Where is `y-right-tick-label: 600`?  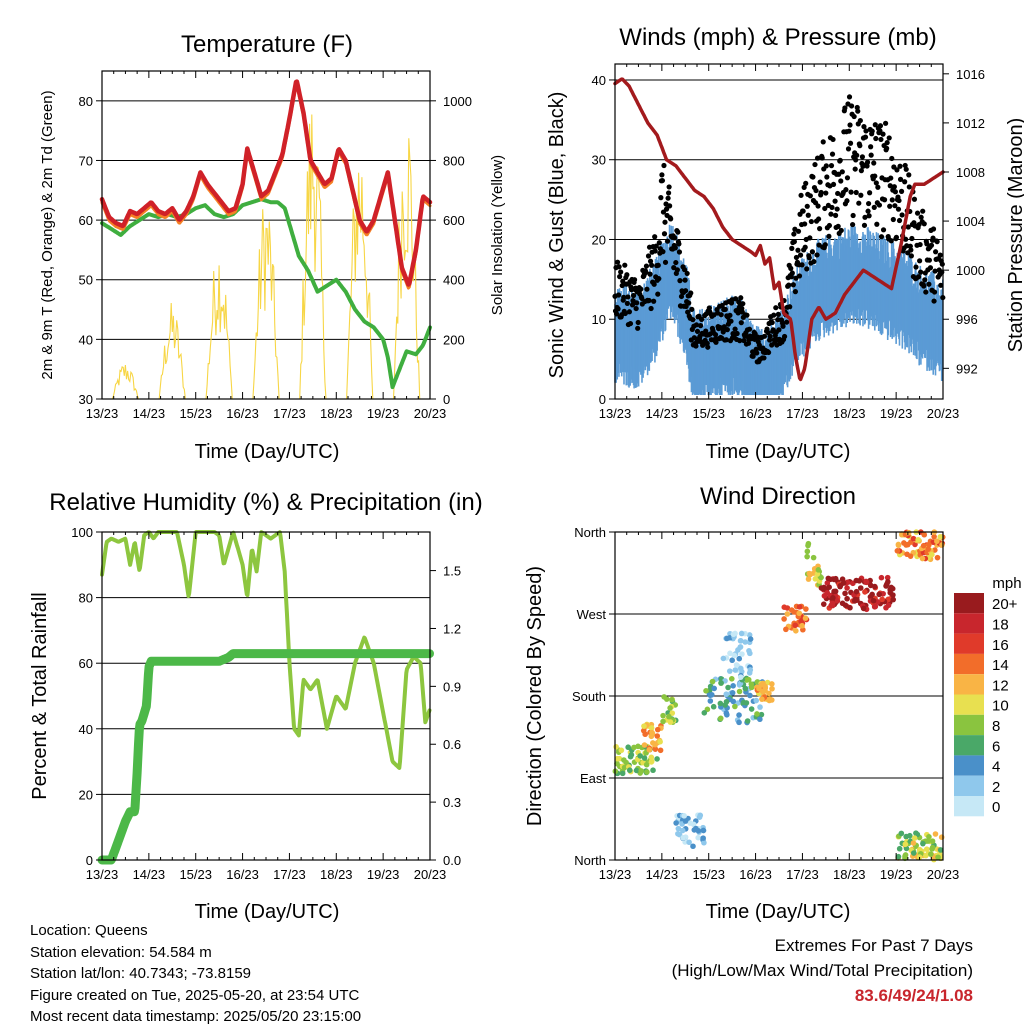 y-right-tick-label: 600 is located at coordinates (454, 220).